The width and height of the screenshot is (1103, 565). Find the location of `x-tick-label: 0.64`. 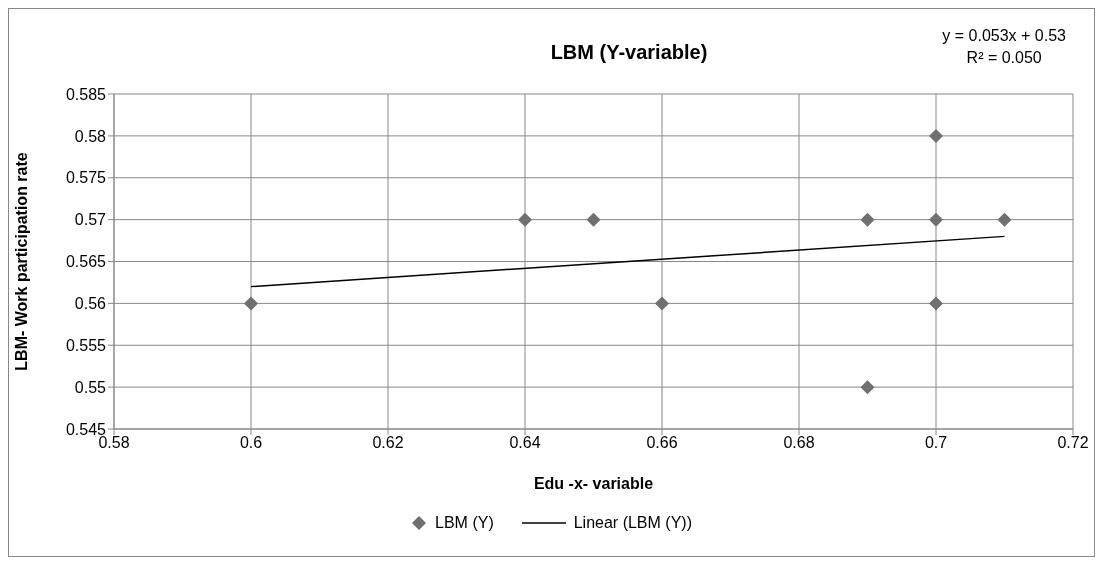

x-tick-label: 0.64 is located at coordinates (525, 443).